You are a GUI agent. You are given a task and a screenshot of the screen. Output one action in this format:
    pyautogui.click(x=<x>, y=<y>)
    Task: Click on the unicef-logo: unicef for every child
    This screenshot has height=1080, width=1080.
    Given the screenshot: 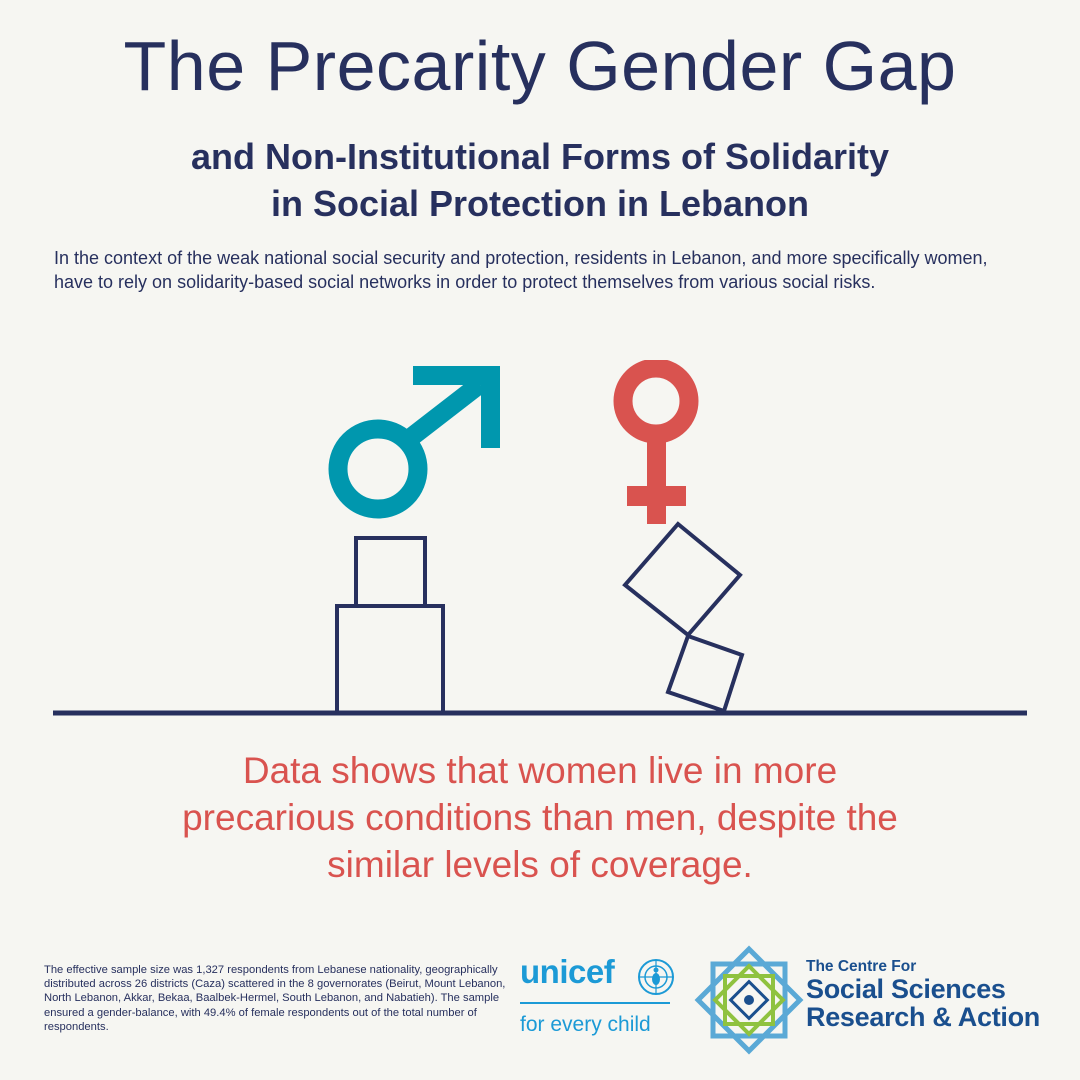 What is the action you would take?
    pyautogui.click(x=598, y=1000)
    